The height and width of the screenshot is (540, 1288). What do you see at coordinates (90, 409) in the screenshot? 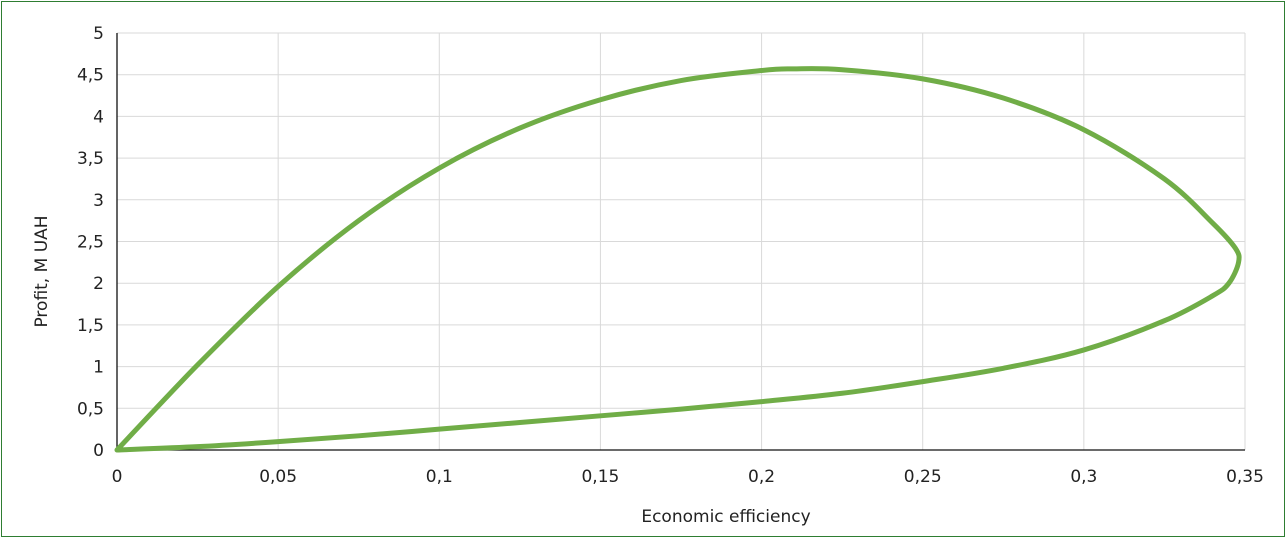
I see `y-tick-label: 0,5` at bounding box center [90, 409].